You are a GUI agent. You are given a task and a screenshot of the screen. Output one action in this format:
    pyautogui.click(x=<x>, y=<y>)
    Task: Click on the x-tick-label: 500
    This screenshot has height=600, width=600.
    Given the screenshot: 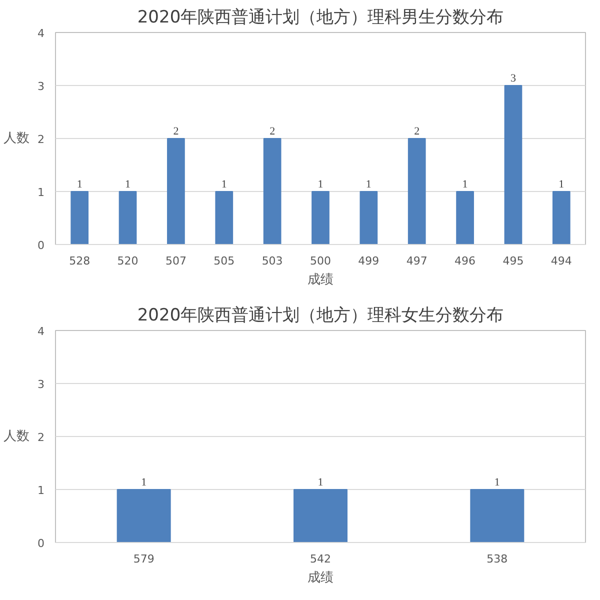 What is the action you would take?
    pyautogui.click(x=320, y=261)
    